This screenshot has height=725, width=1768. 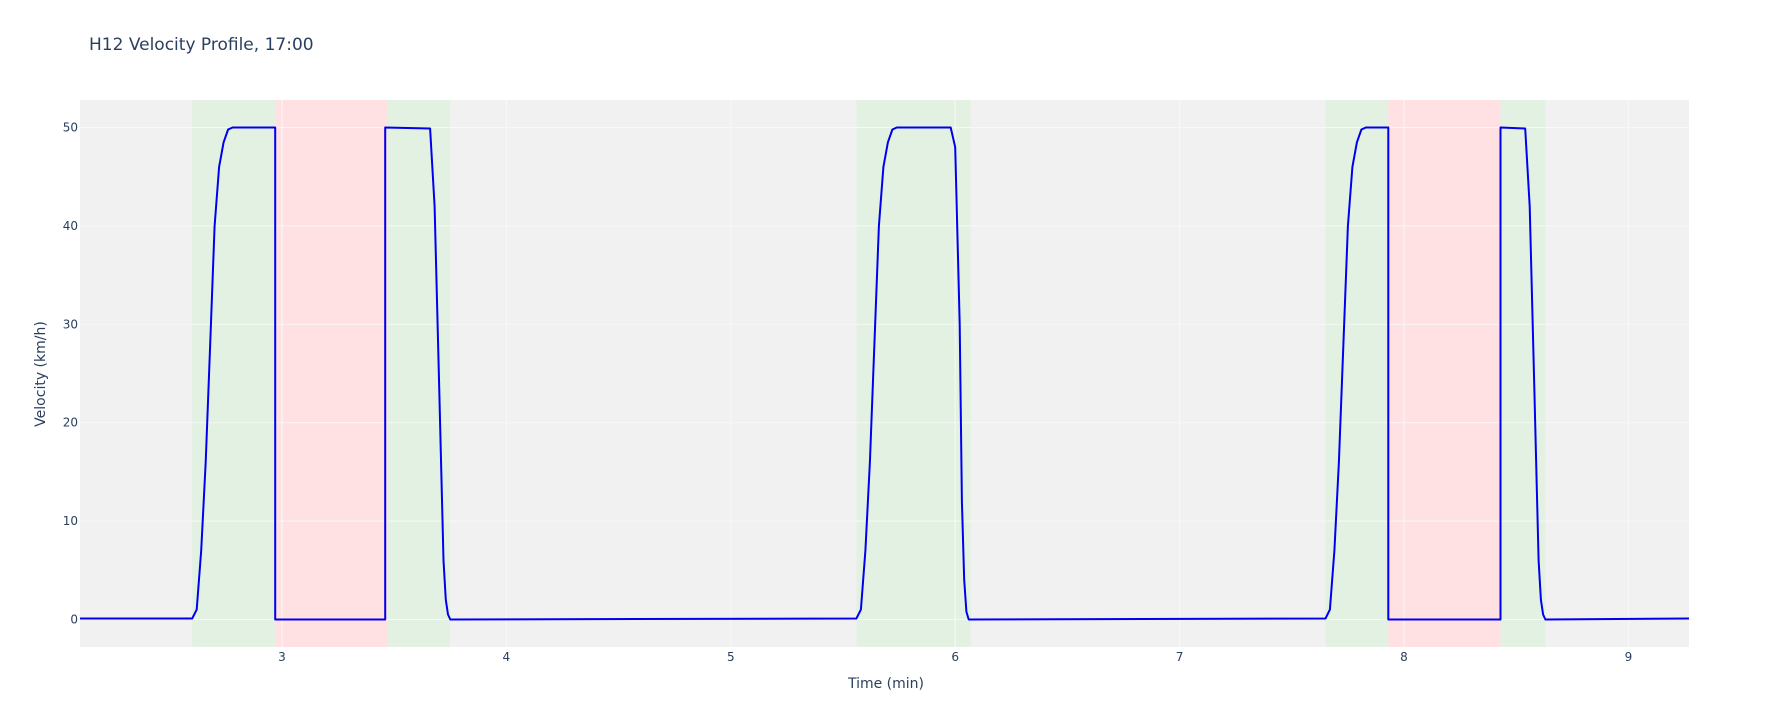 What do you see at coordinates (70, 521) in the screenshot?
I see `y-tick-label: 10` at bounding box center [70, 521].